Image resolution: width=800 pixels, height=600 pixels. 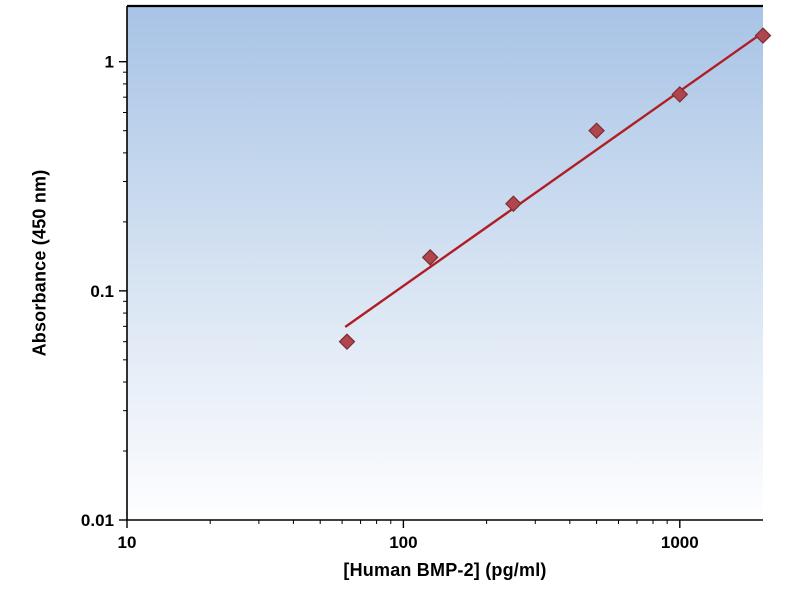 I want to click on x-axis-title: [Human BMP-2] (pg/ml), so click(x=445, y=570).